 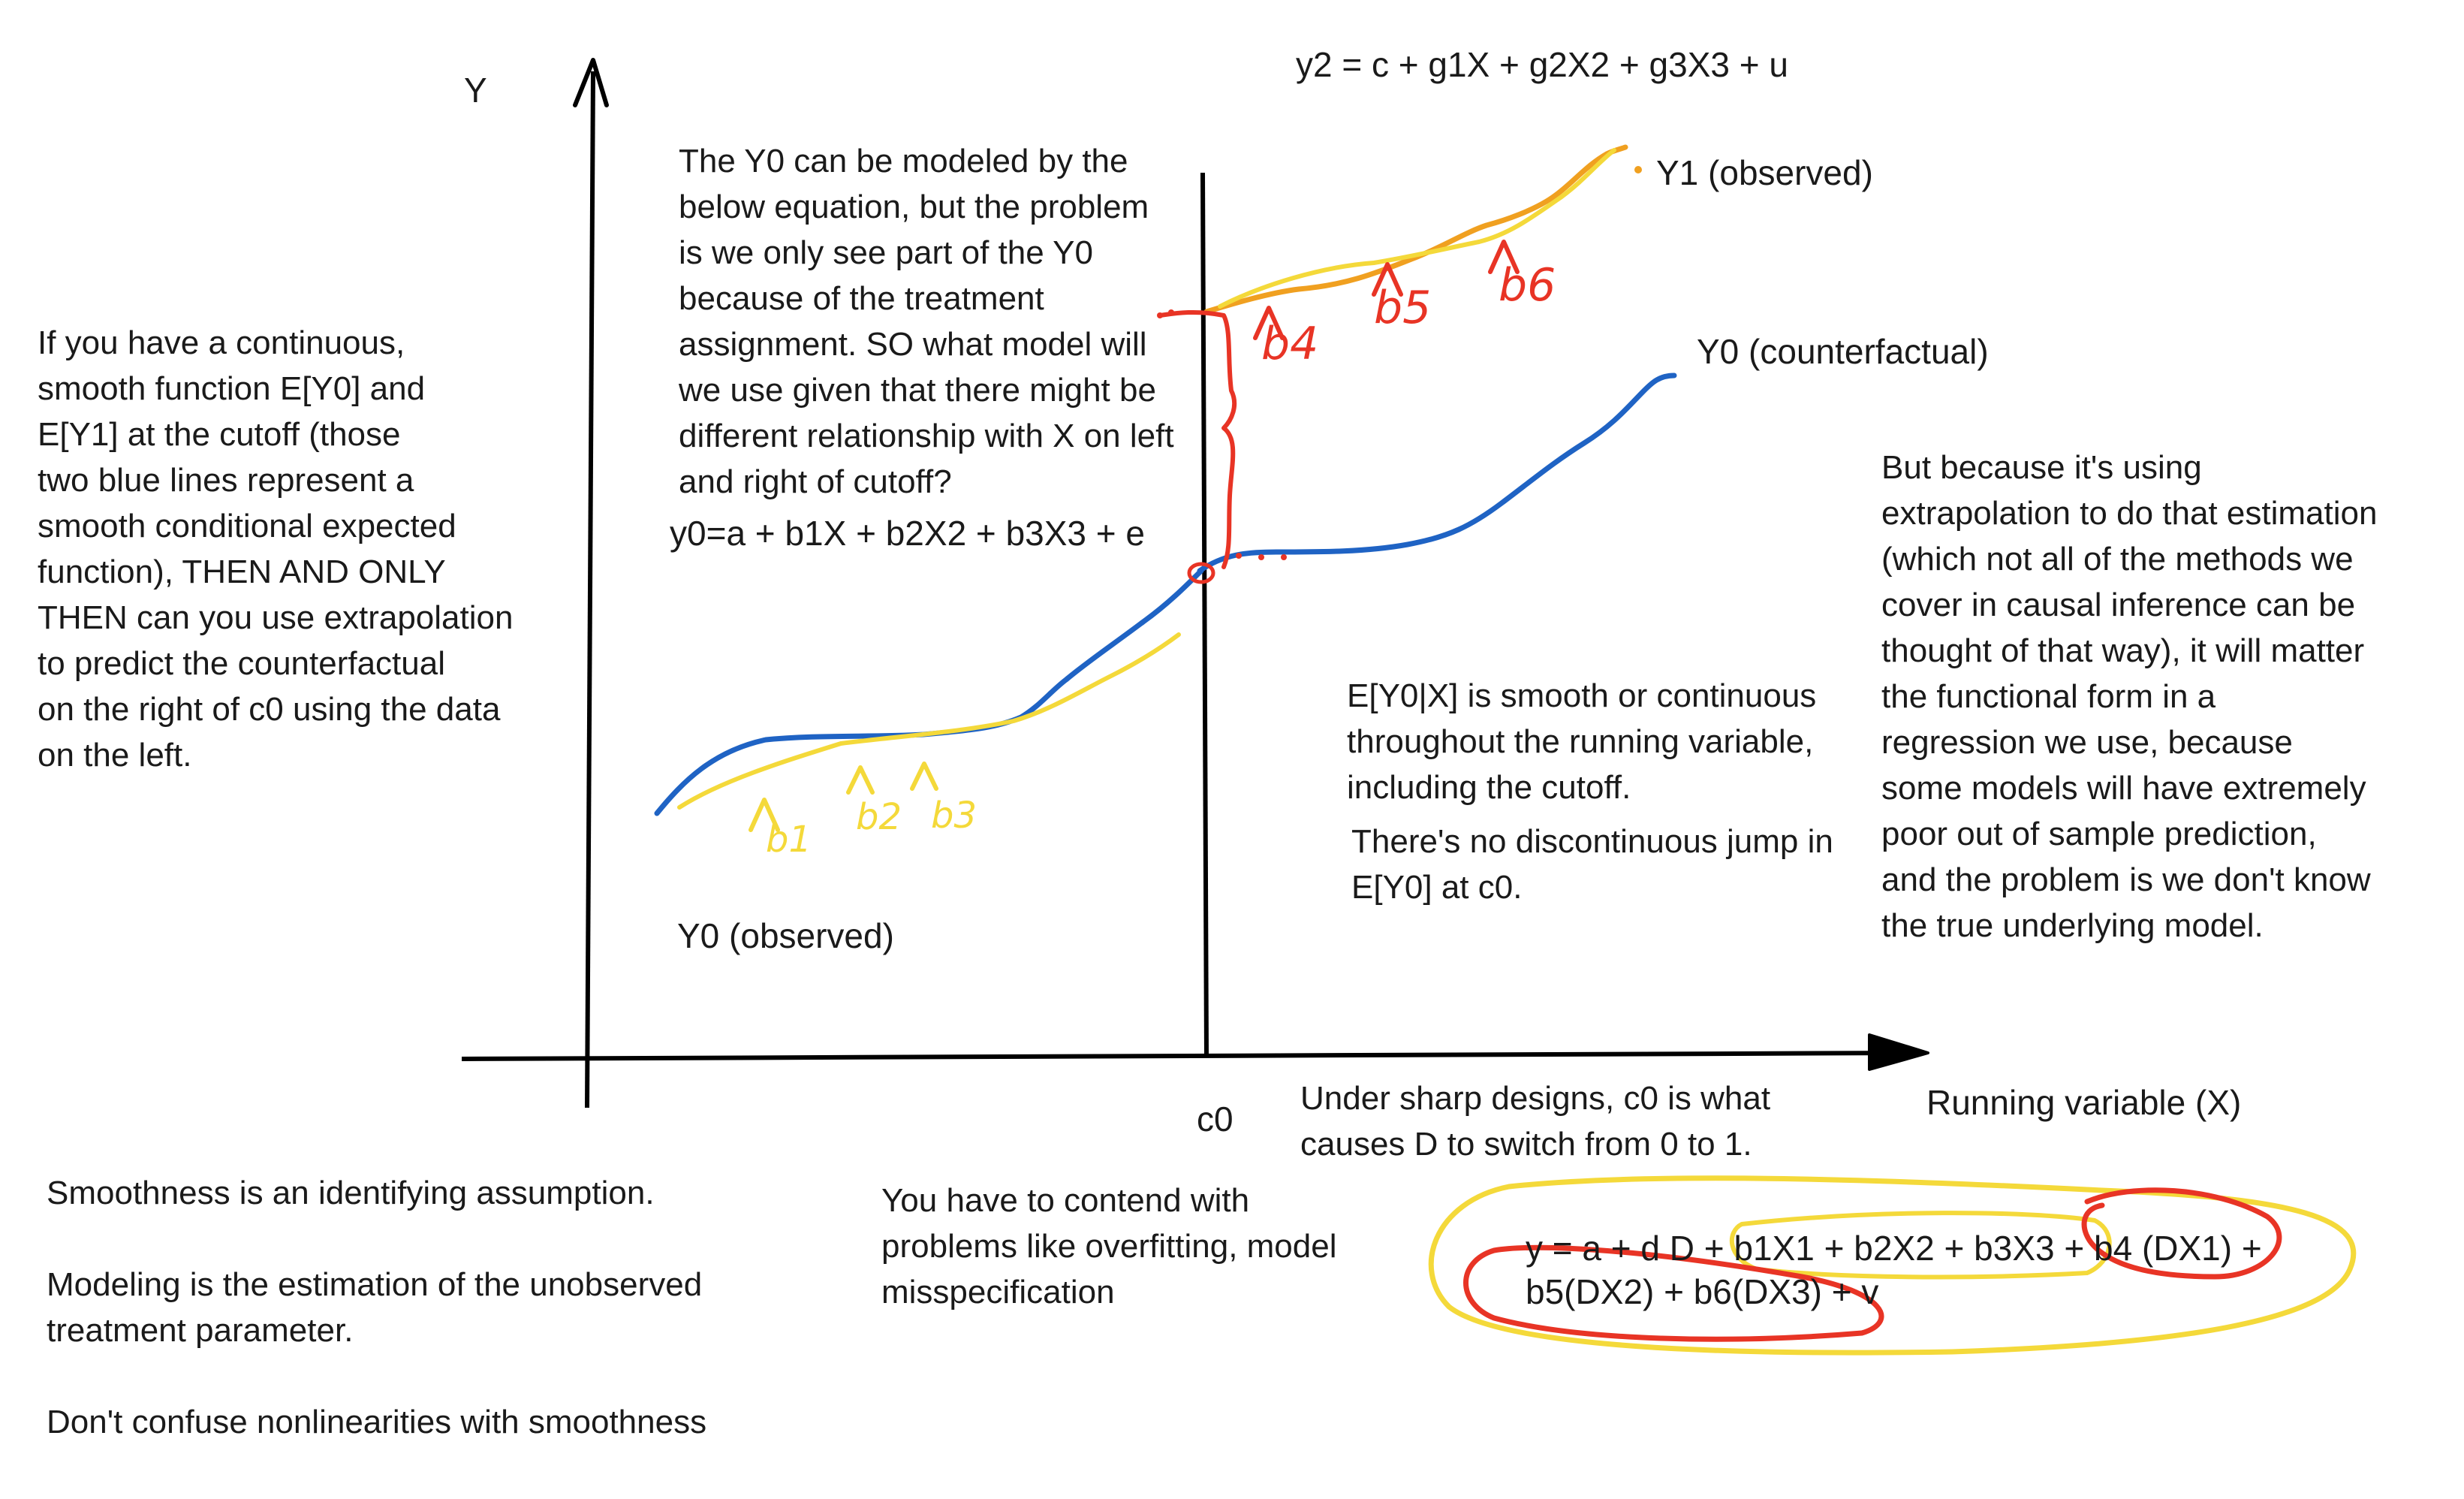 I want to click on red-dots, so click(x=1222, y=434).